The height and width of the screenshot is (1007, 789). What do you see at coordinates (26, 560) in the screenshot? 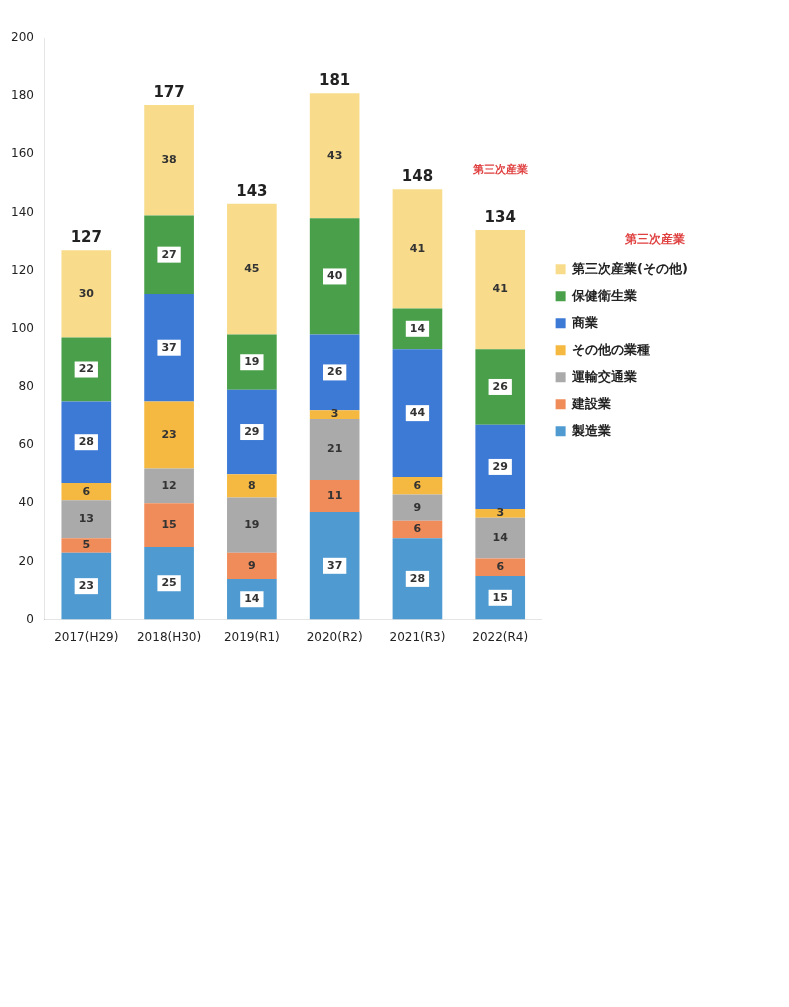
I see `y-tick-label: 20` at bounding box center [26, 560].